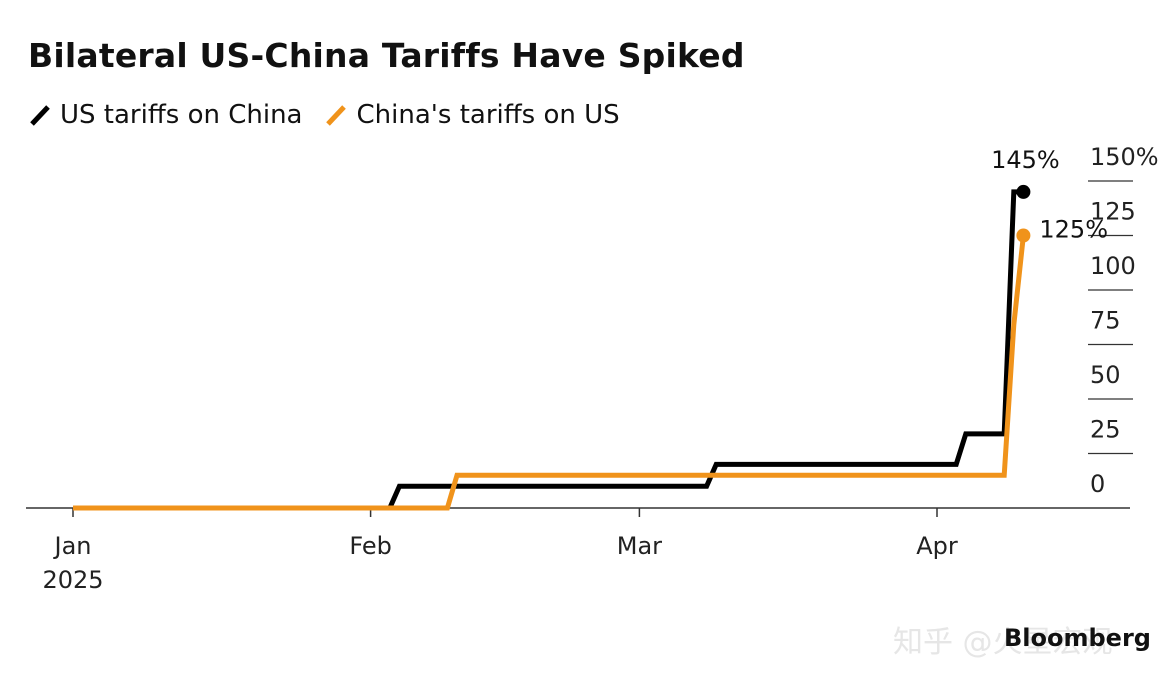  Describe the element at coordinates (1097, 484) in the screenshot. I see `y-tick-label-0: 0` at that location.